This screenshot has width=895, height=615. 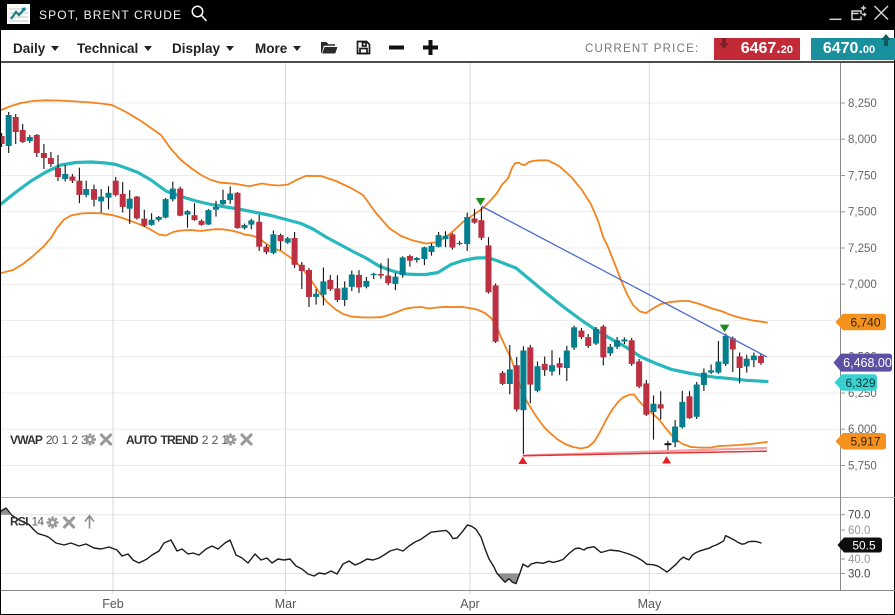 What do you see at coordinates (860, 383) in the screenshot?
I see `svg-text: 6,329` at bounding box center [860, 383].